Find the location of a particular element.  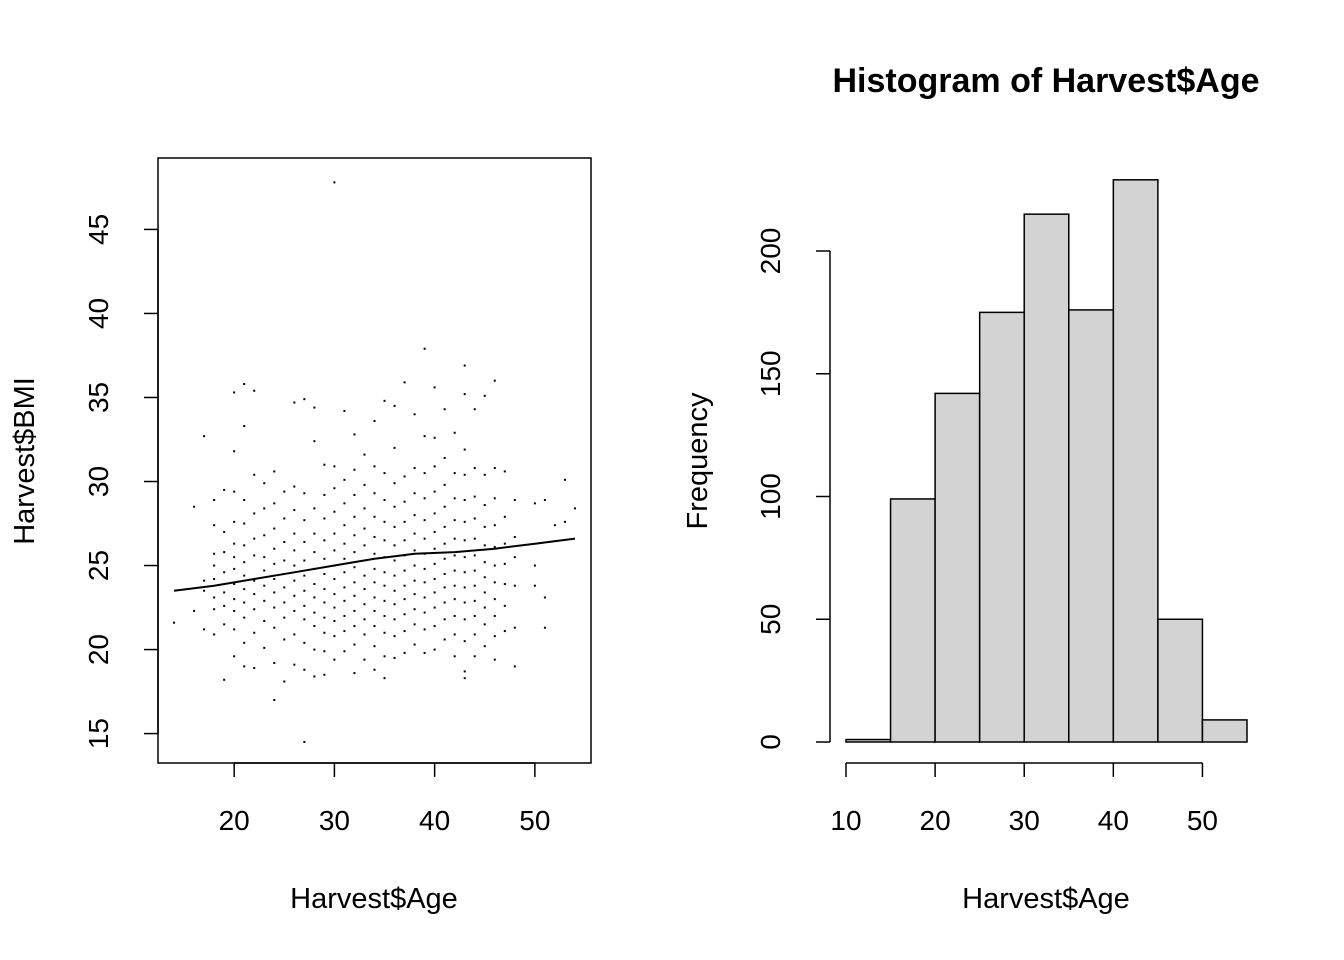

histogram-y-tick-label: 50 is located at coordinates (770, 619).